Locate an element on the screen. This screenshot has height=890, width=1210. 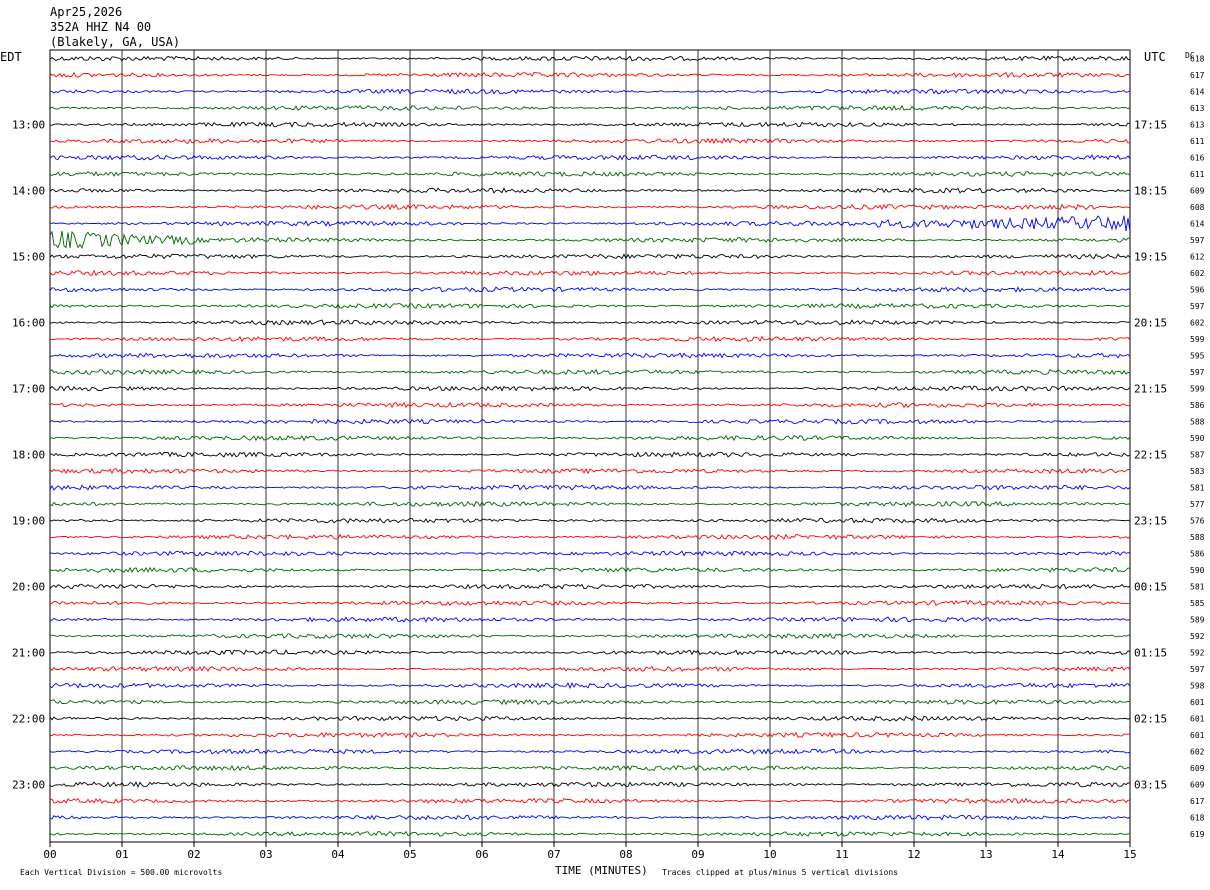
right-hour-label: 02:15 is located at coordinates (1150, 719).